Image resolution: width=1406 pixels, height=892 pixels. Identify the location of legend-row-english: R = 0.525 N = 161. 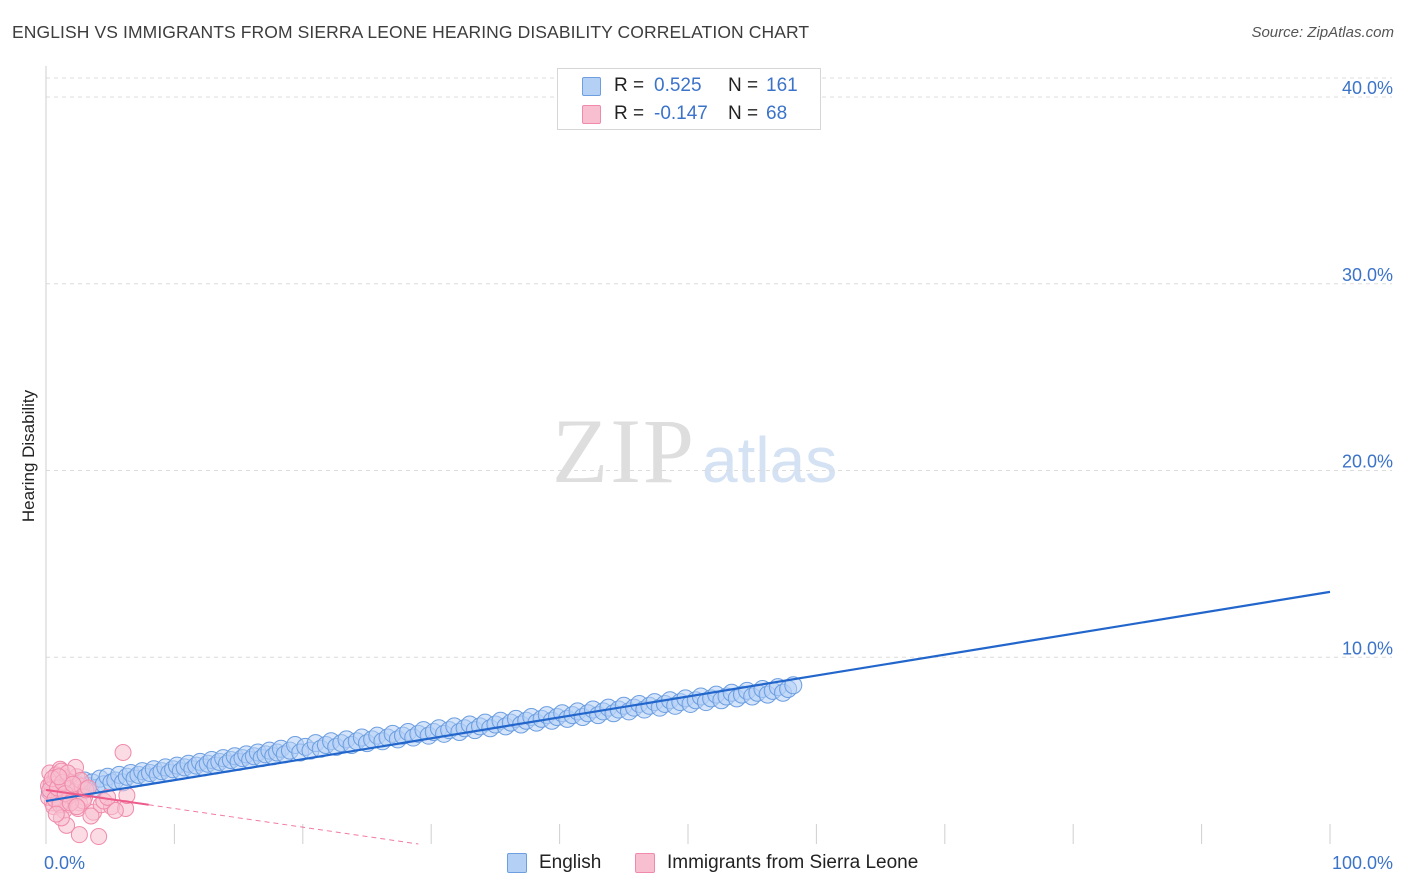
(690, 86).